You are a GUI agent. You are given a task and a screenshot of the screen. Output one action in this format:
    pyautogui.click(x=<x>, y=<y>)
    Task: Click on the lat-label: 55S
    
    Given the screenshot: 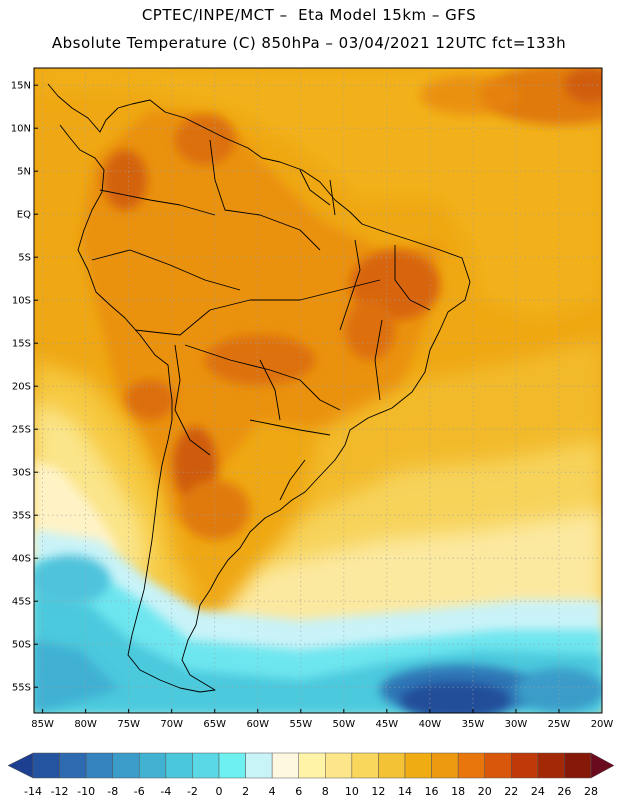 What is the action you would take?
    pyautogui.click(x=21, y=688)
    